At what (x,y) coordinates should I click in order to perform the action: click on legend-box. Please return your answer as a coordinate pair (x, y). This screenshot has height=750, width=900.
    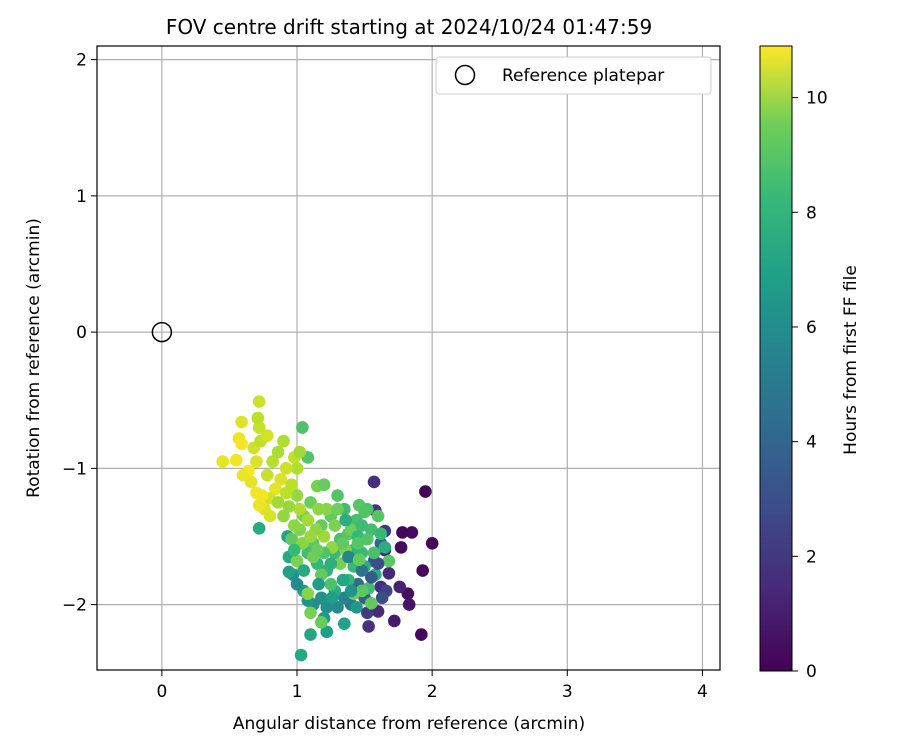
    Looking at the image, I should click on (573, 75).